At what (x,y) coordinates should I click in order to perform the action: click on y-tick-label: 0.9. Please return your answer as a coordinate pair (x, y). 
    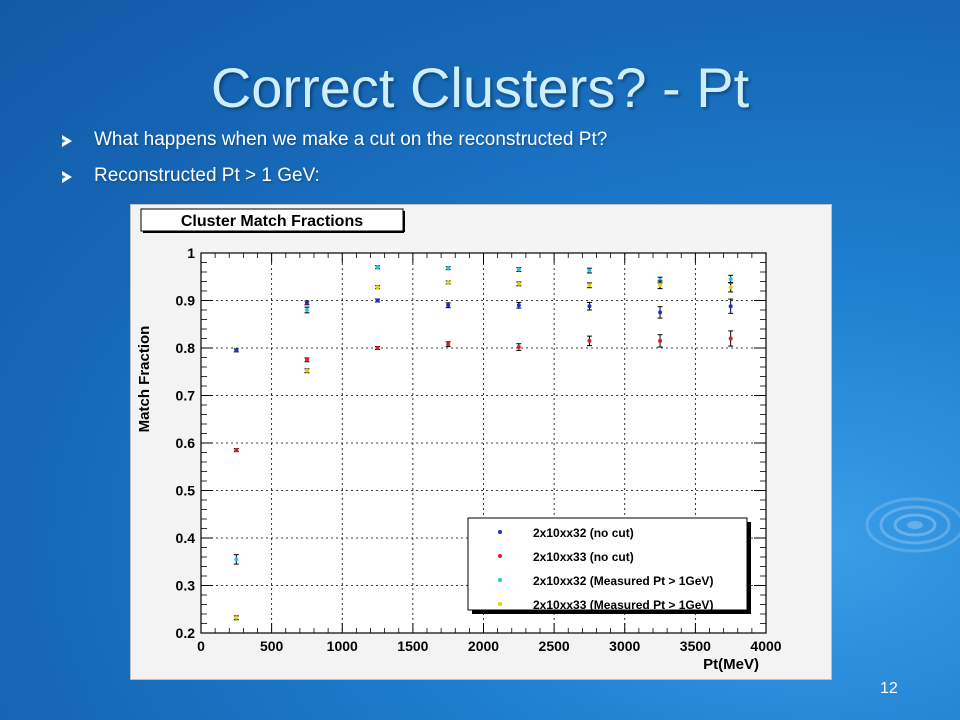
    Looking at the image, I should click on (186, 301).